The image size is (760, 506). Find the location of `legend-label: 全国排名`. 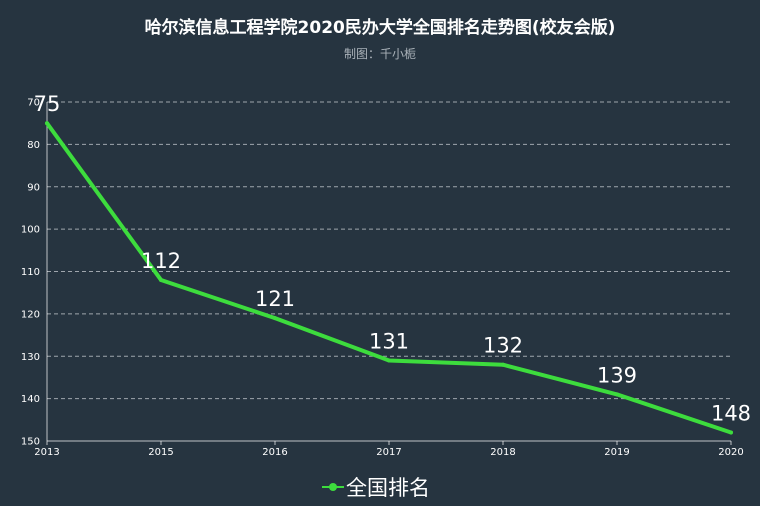

legend-label: 全国排名 is located at coordinates (388, 488).